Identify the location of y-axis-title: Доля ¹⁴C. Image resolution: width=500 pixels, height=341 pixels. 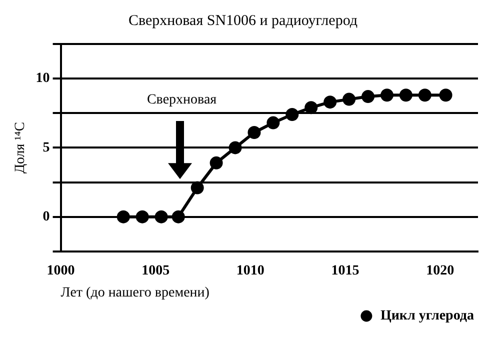
(20, 148).